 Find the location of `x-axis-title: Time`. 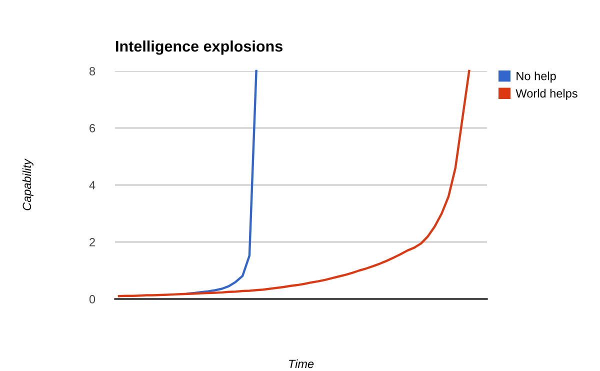

x-axis-title: Time is located at coordinates (301, 363).